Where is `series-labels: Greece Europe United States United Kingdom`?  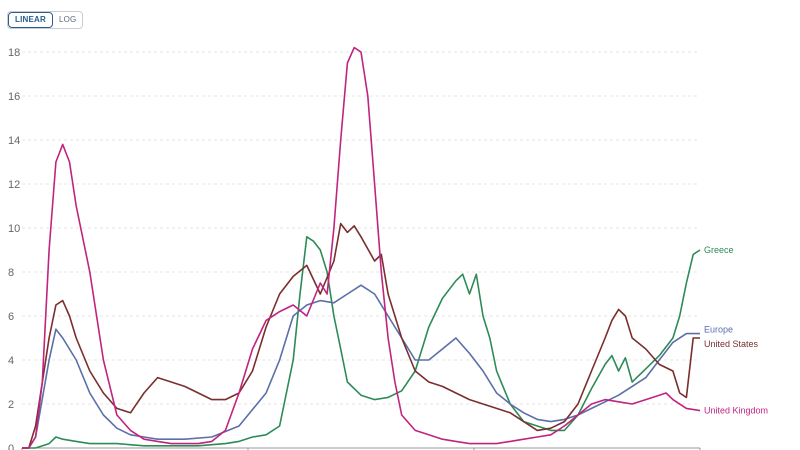 series-labels: Greece Europe United States United Kingdom is located at coordinates (736, 330).